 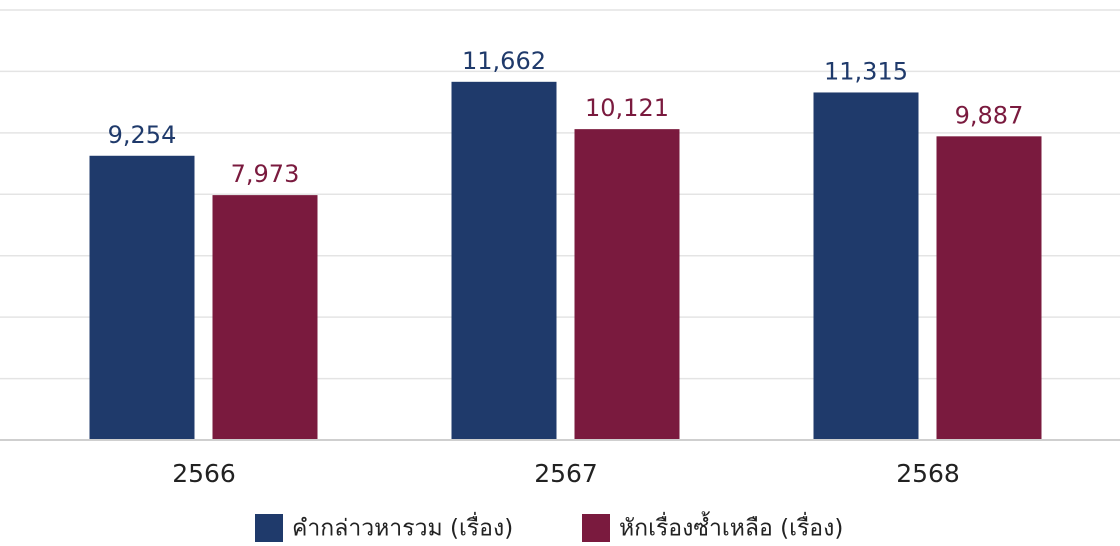 What do you see at coordinates (402, 527) in the screenshot?
I see `legend-label: คำกล่าวหารวม (เรื่อง)` at bounding box center [402, 527].